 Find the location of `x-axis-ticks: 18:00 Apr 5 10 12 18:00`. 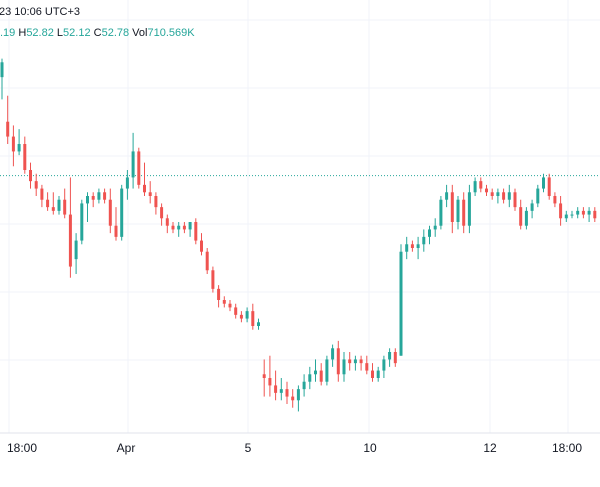

x-axis-ticks: 18:00 Apr 5 10 12 18:00 is located at coordinates (294, 448).